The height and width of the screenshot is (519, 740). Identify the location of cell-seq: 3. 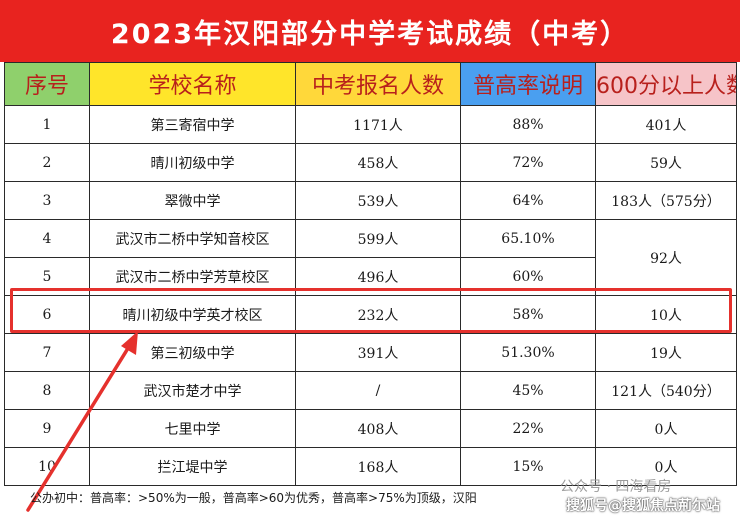
(47, 200).